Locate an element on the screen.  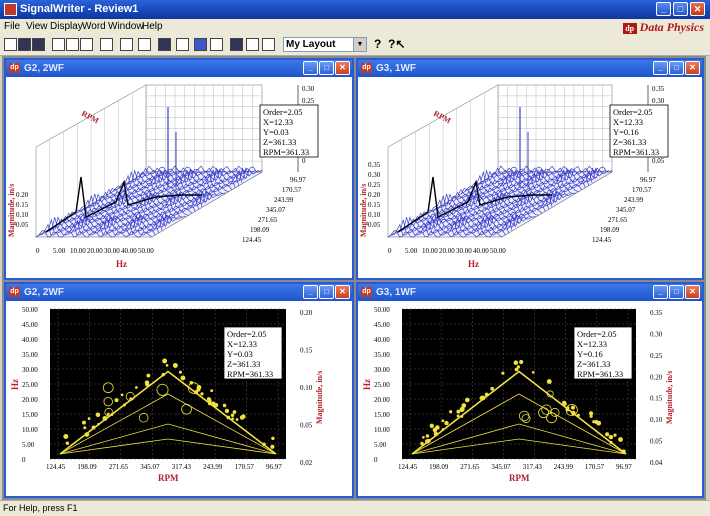
cursor-info-line: Order=2.05 is located at coordinates (247, 334).